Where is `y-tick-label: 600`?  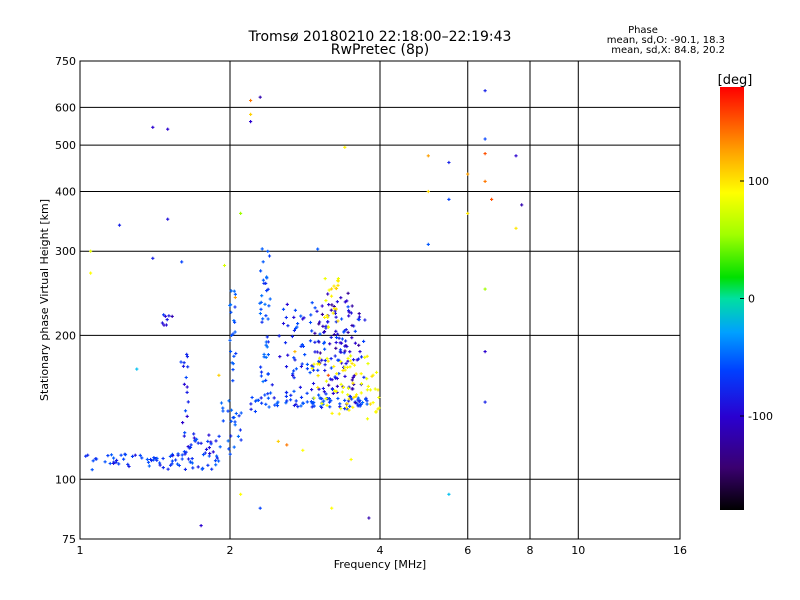
y-tick-label: 600 is located at coordinates (65, 107).